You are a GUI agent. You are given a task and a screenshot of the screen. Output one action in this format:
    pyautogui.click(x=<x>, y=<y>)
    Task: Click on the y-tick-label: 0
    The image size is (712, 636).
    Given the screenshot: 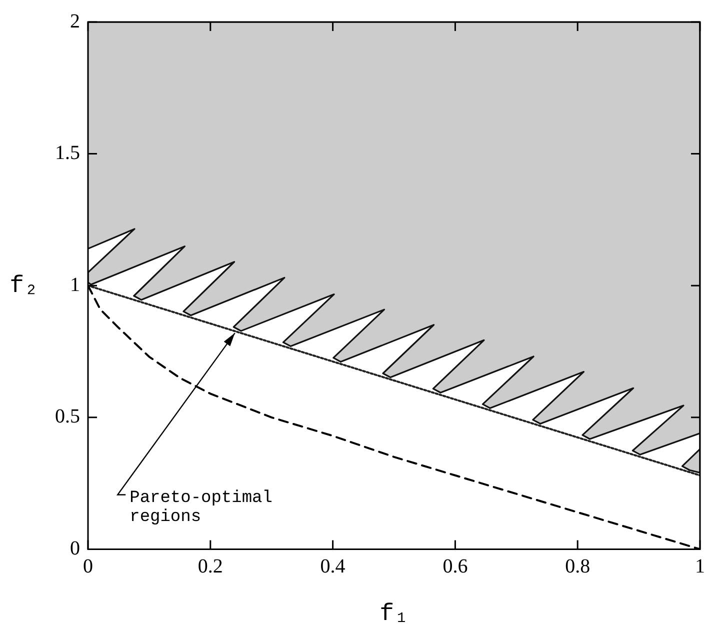 What is the action you would take?
    pyautogui.click(x=75, y=548)
    